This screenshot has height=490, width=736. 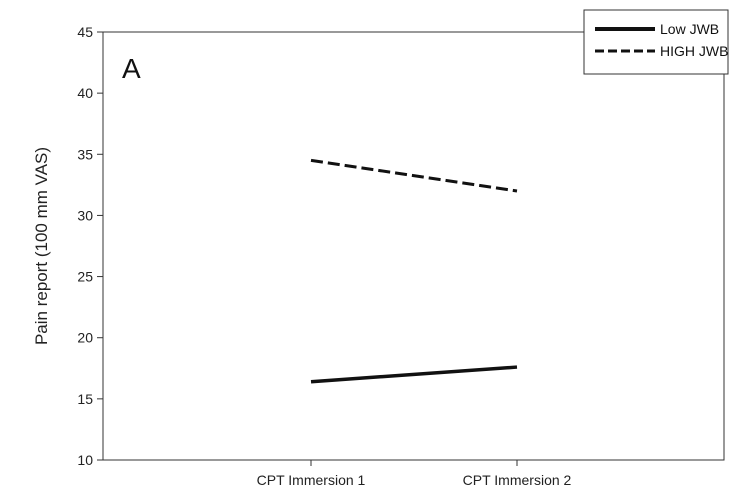 What do you see at coordinates (85, 154) in the screenshot?
I see `y-tick-label: 35` at bounding box center [85, 154].